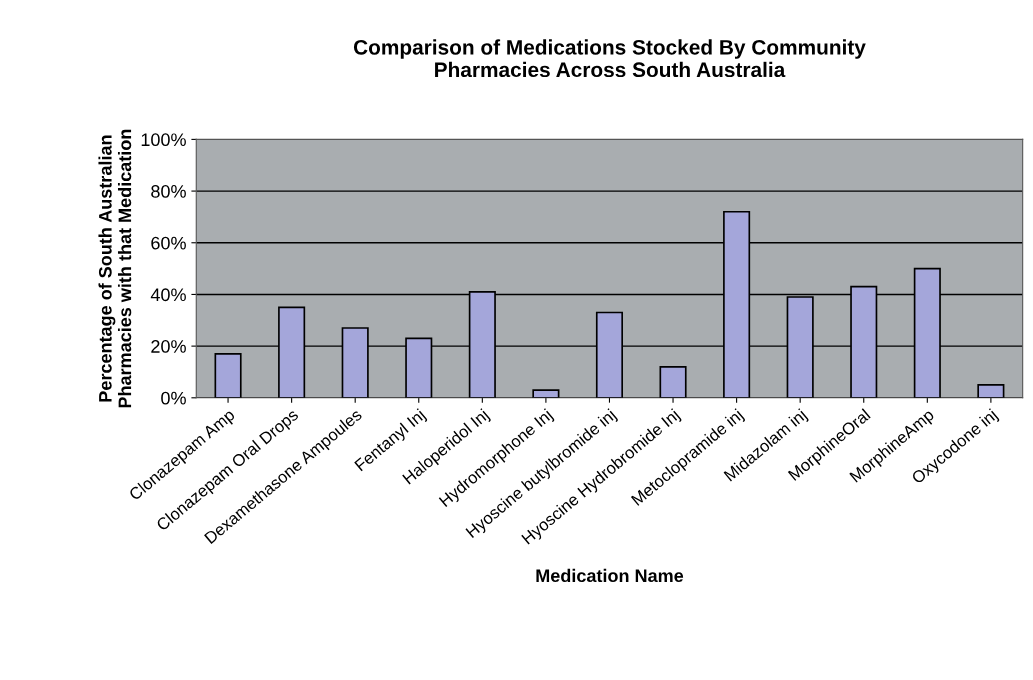 This screenshot has width=1033, height=680. What do you see at coordinates (168, 295) in the screenshot?
I see `y-tick-label: 40%` at bounding box center [168, 295].